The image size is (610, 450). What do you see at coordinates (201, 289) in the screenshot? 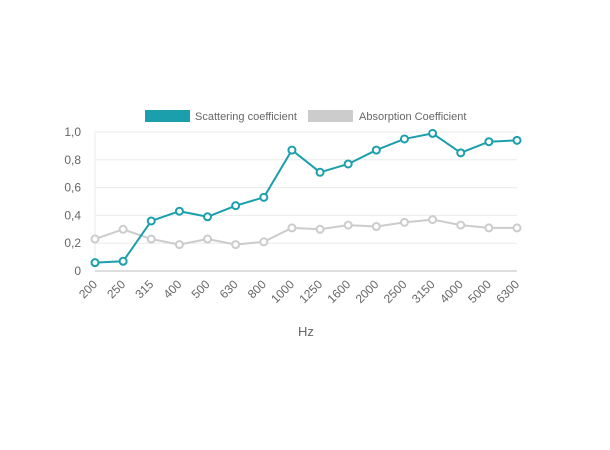
I see `x-tick-label: 500` at bounding box center [201, 289].